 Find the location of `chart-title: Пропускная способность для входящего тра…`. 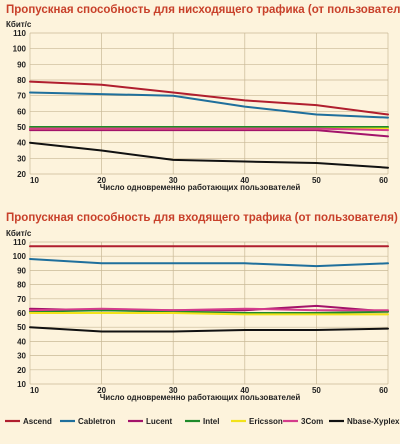

chart-title: Пропускная способность для входящего тра… is located at coordinates (202, 218).